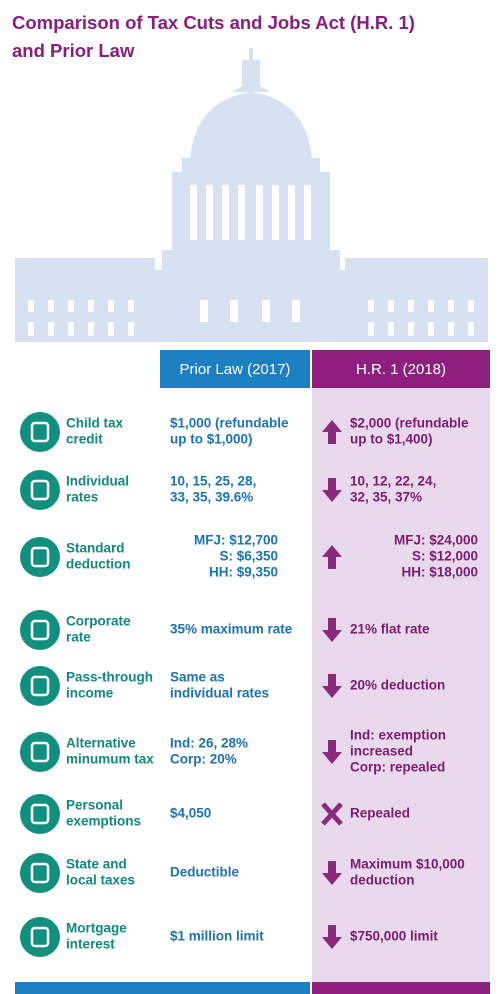 This screenshot has width=500, height=994. Describe the element at coordinates (82, 497) in the screenshot. I see `row-label: rates` at that location.